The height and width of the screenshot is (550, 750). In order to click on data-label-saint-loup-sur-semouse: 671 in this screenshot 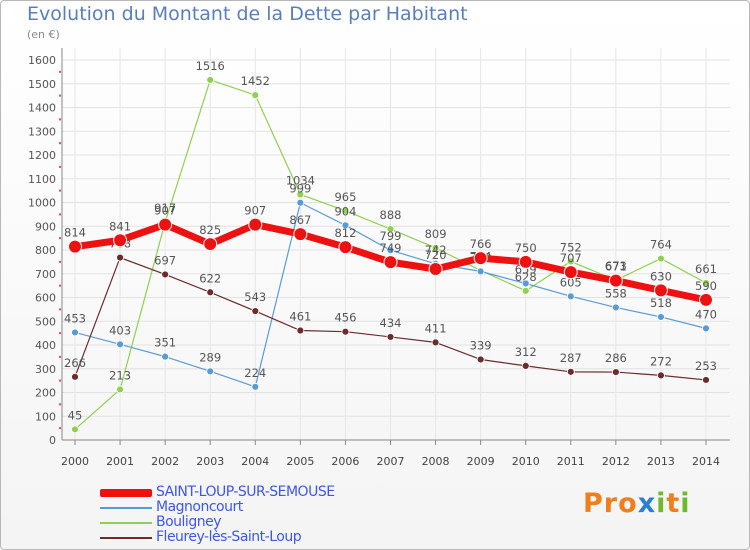, I will do `click(616, 267)`.